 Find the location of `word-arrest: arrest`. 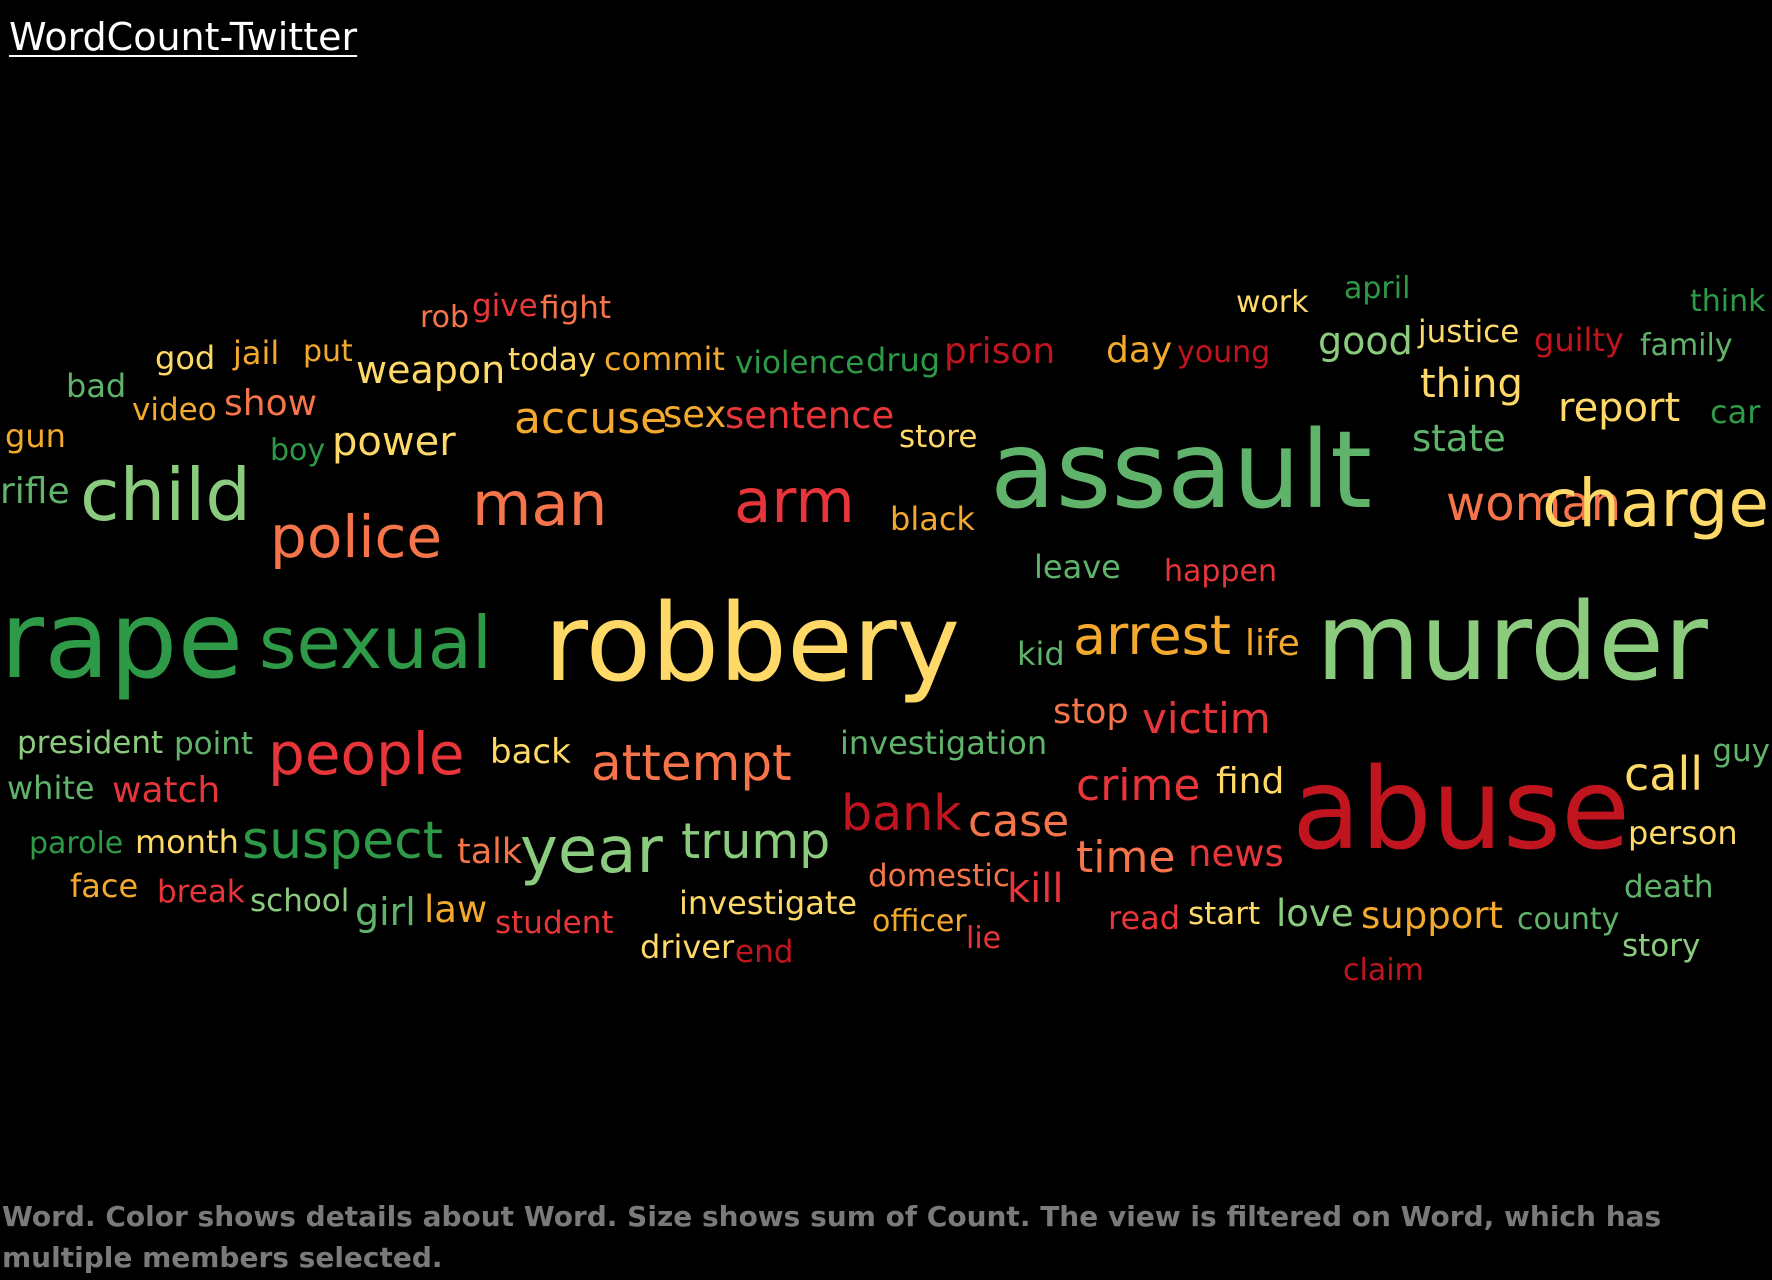

word-arrest: arrest is located at coordinates (1152, 635).